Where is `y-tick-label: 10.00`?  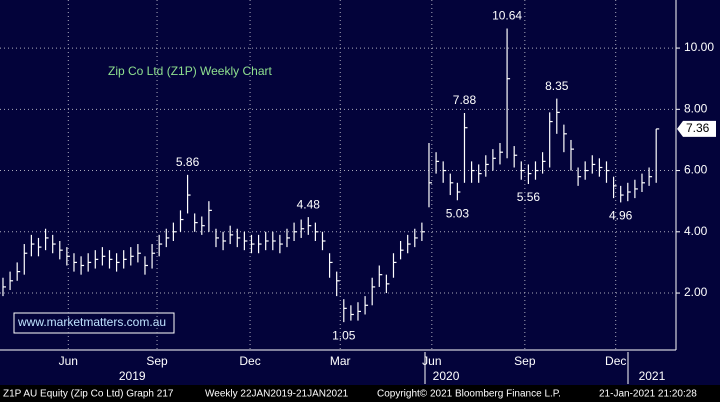
y-tick-label: 10.00 is located at coordinates (699, 47).